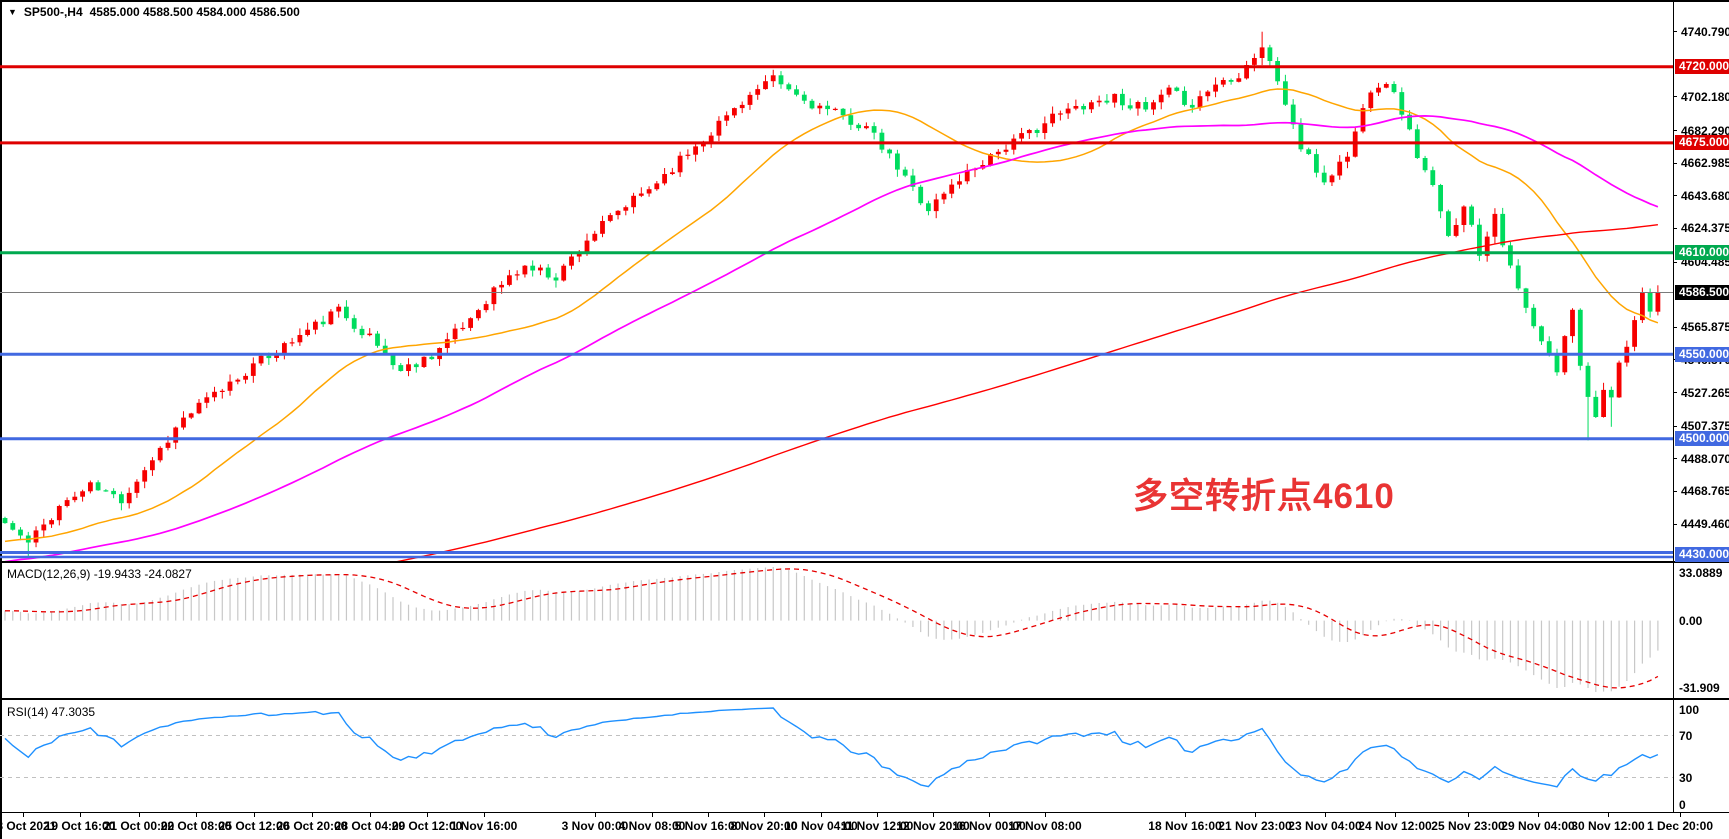  What do you see at coordinates (708, 826) in the screenshot?
I see `time-axis-label: 5 Nov 16:00` at bounding box center [708, 826].